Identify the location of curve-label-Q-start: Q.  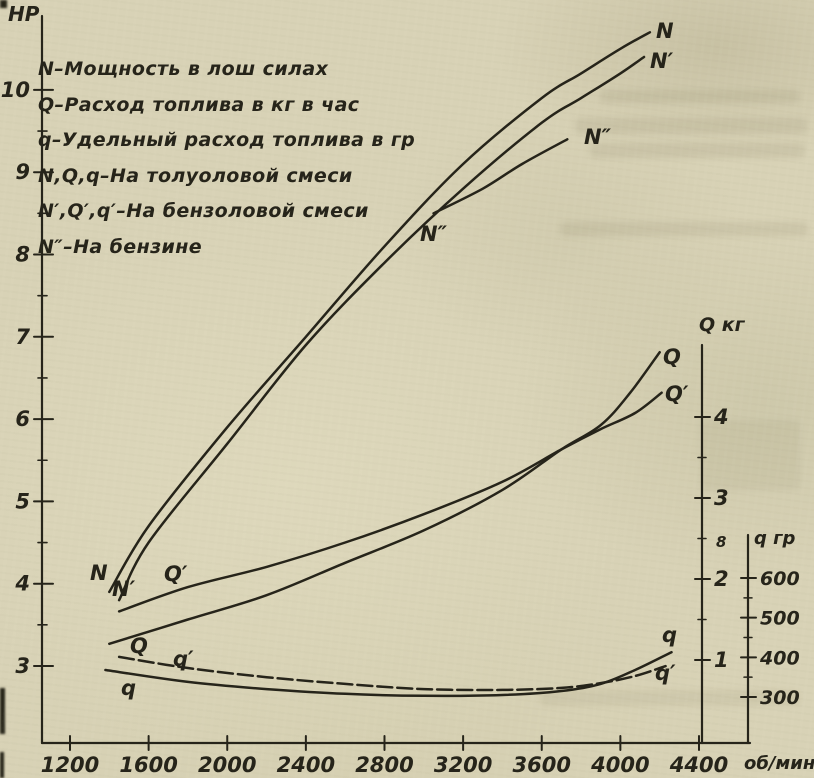
(139, 646).